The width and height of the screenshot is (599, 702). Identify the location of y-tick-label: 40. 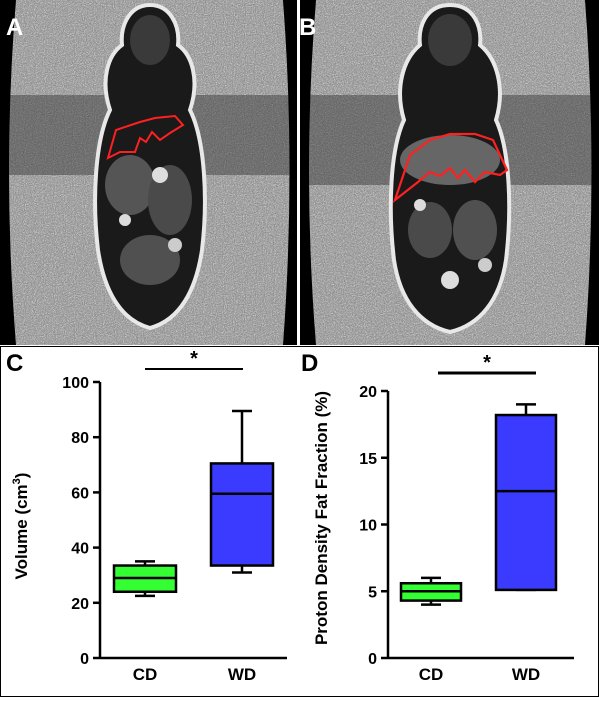
(80, 549).